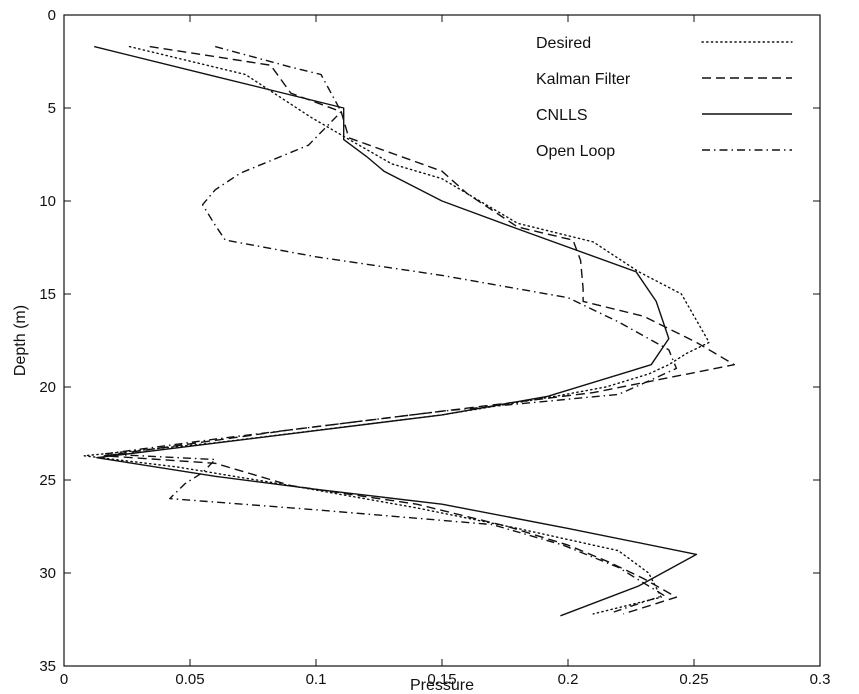 Image resolution: width=859 pixels, height=694 pixels. I want to click on y-tick-label: 30, so click(47, 573).